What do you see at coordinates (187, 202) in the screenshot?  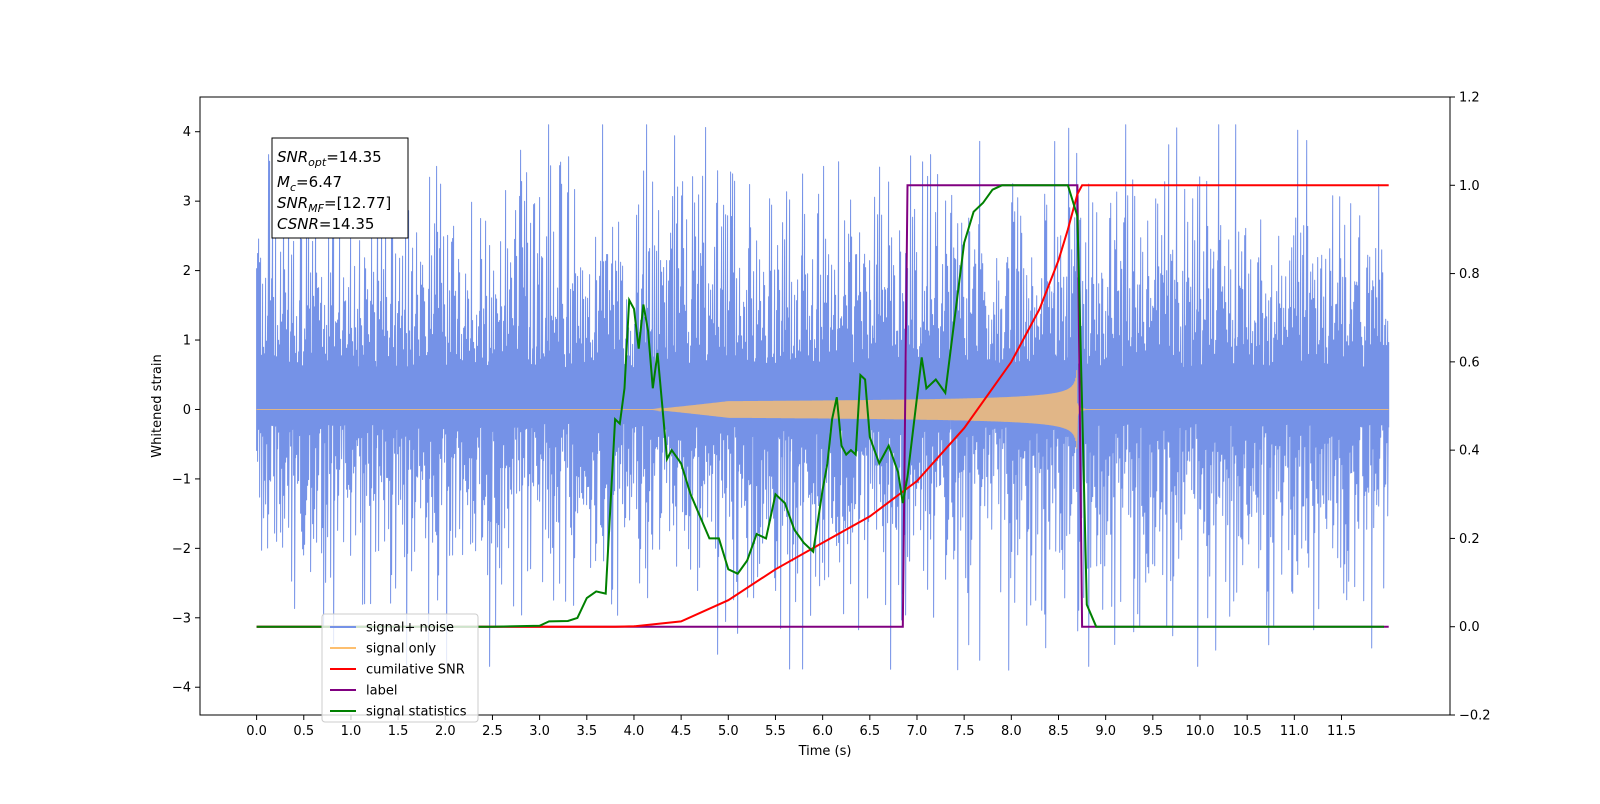 I see `y-left-tick-label: 3` at bounding box center [187, 202].